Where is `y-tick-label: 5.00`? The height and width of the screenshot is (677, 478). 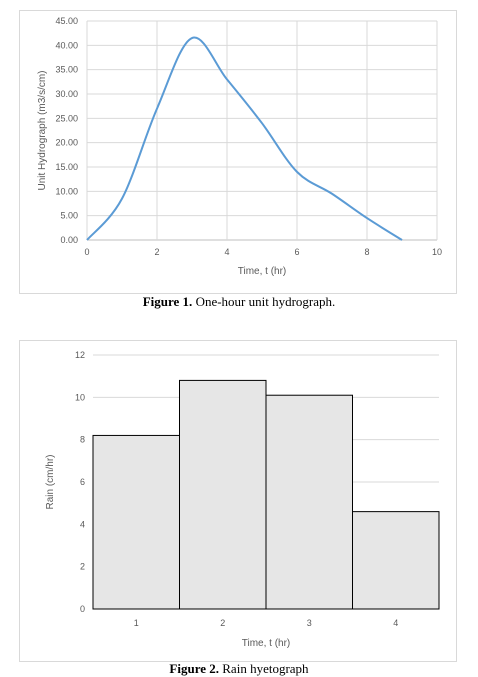 y-tick-label: 5.00 is located at coordinates (69, 216).